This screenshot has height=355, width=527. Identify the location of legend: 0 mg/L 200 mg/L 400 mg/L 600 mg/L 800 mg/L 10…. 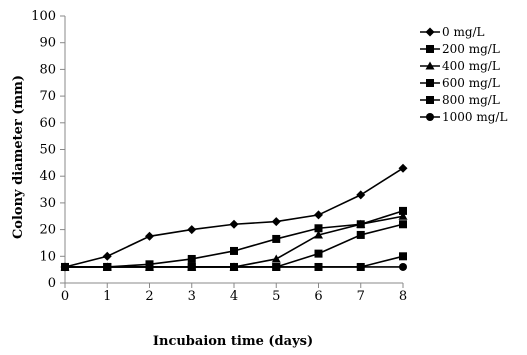
(463, 74).